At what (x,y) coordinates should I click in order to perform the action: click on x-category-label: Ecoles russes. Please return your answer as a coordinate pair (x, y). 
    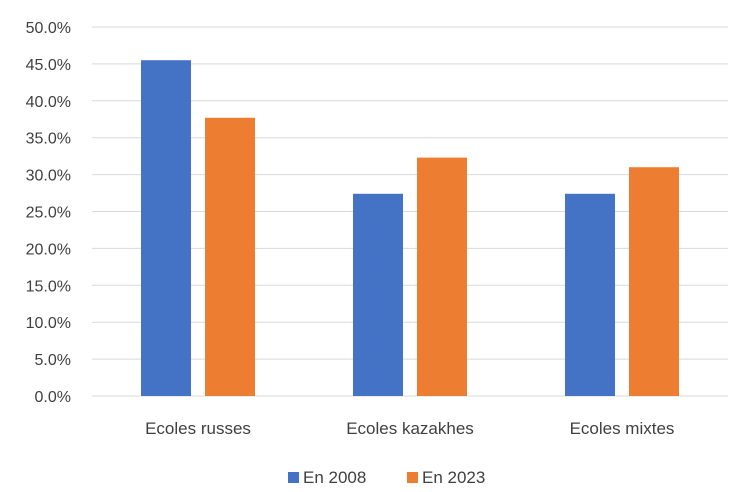
    Looking at the image, I should click on (198, 428).